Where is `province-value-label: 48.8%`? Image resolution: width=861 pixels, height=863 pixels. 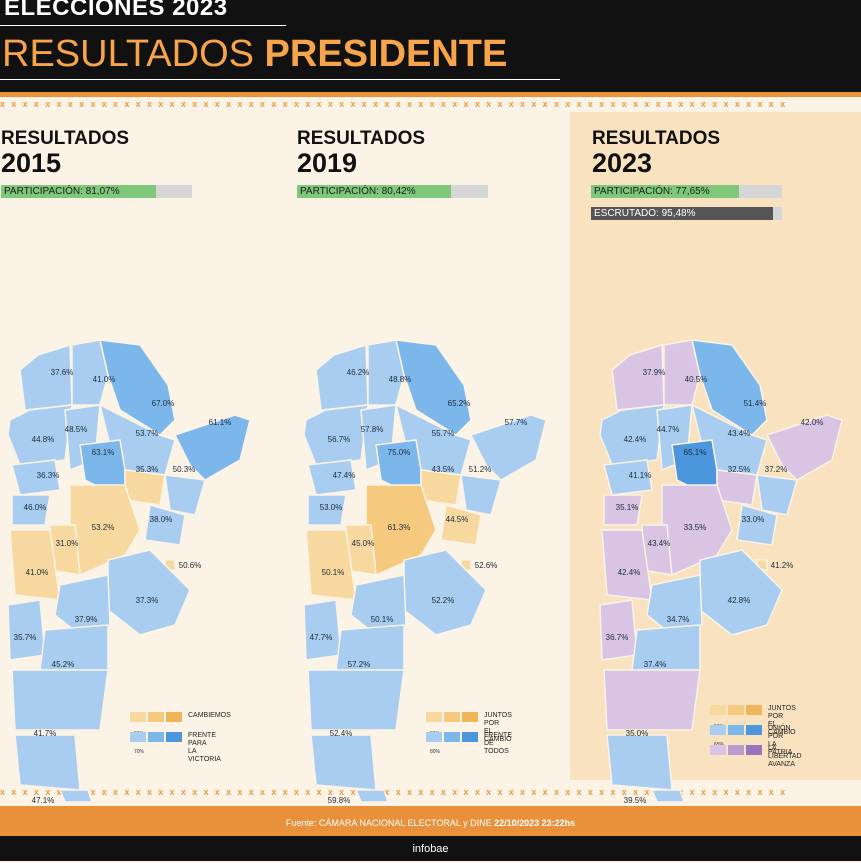 province-value-label: 48.8% is located at coordinates (400, 379).